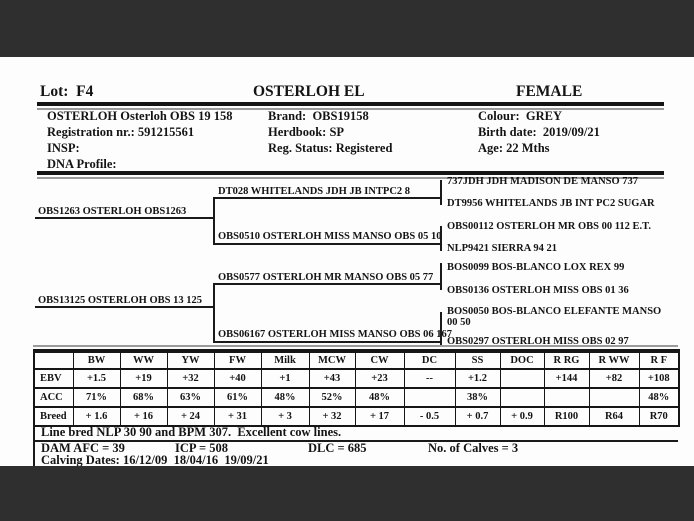 This screenshot has height=521, width=694. I want to click on ebv-value: +23, so click(379, 378).